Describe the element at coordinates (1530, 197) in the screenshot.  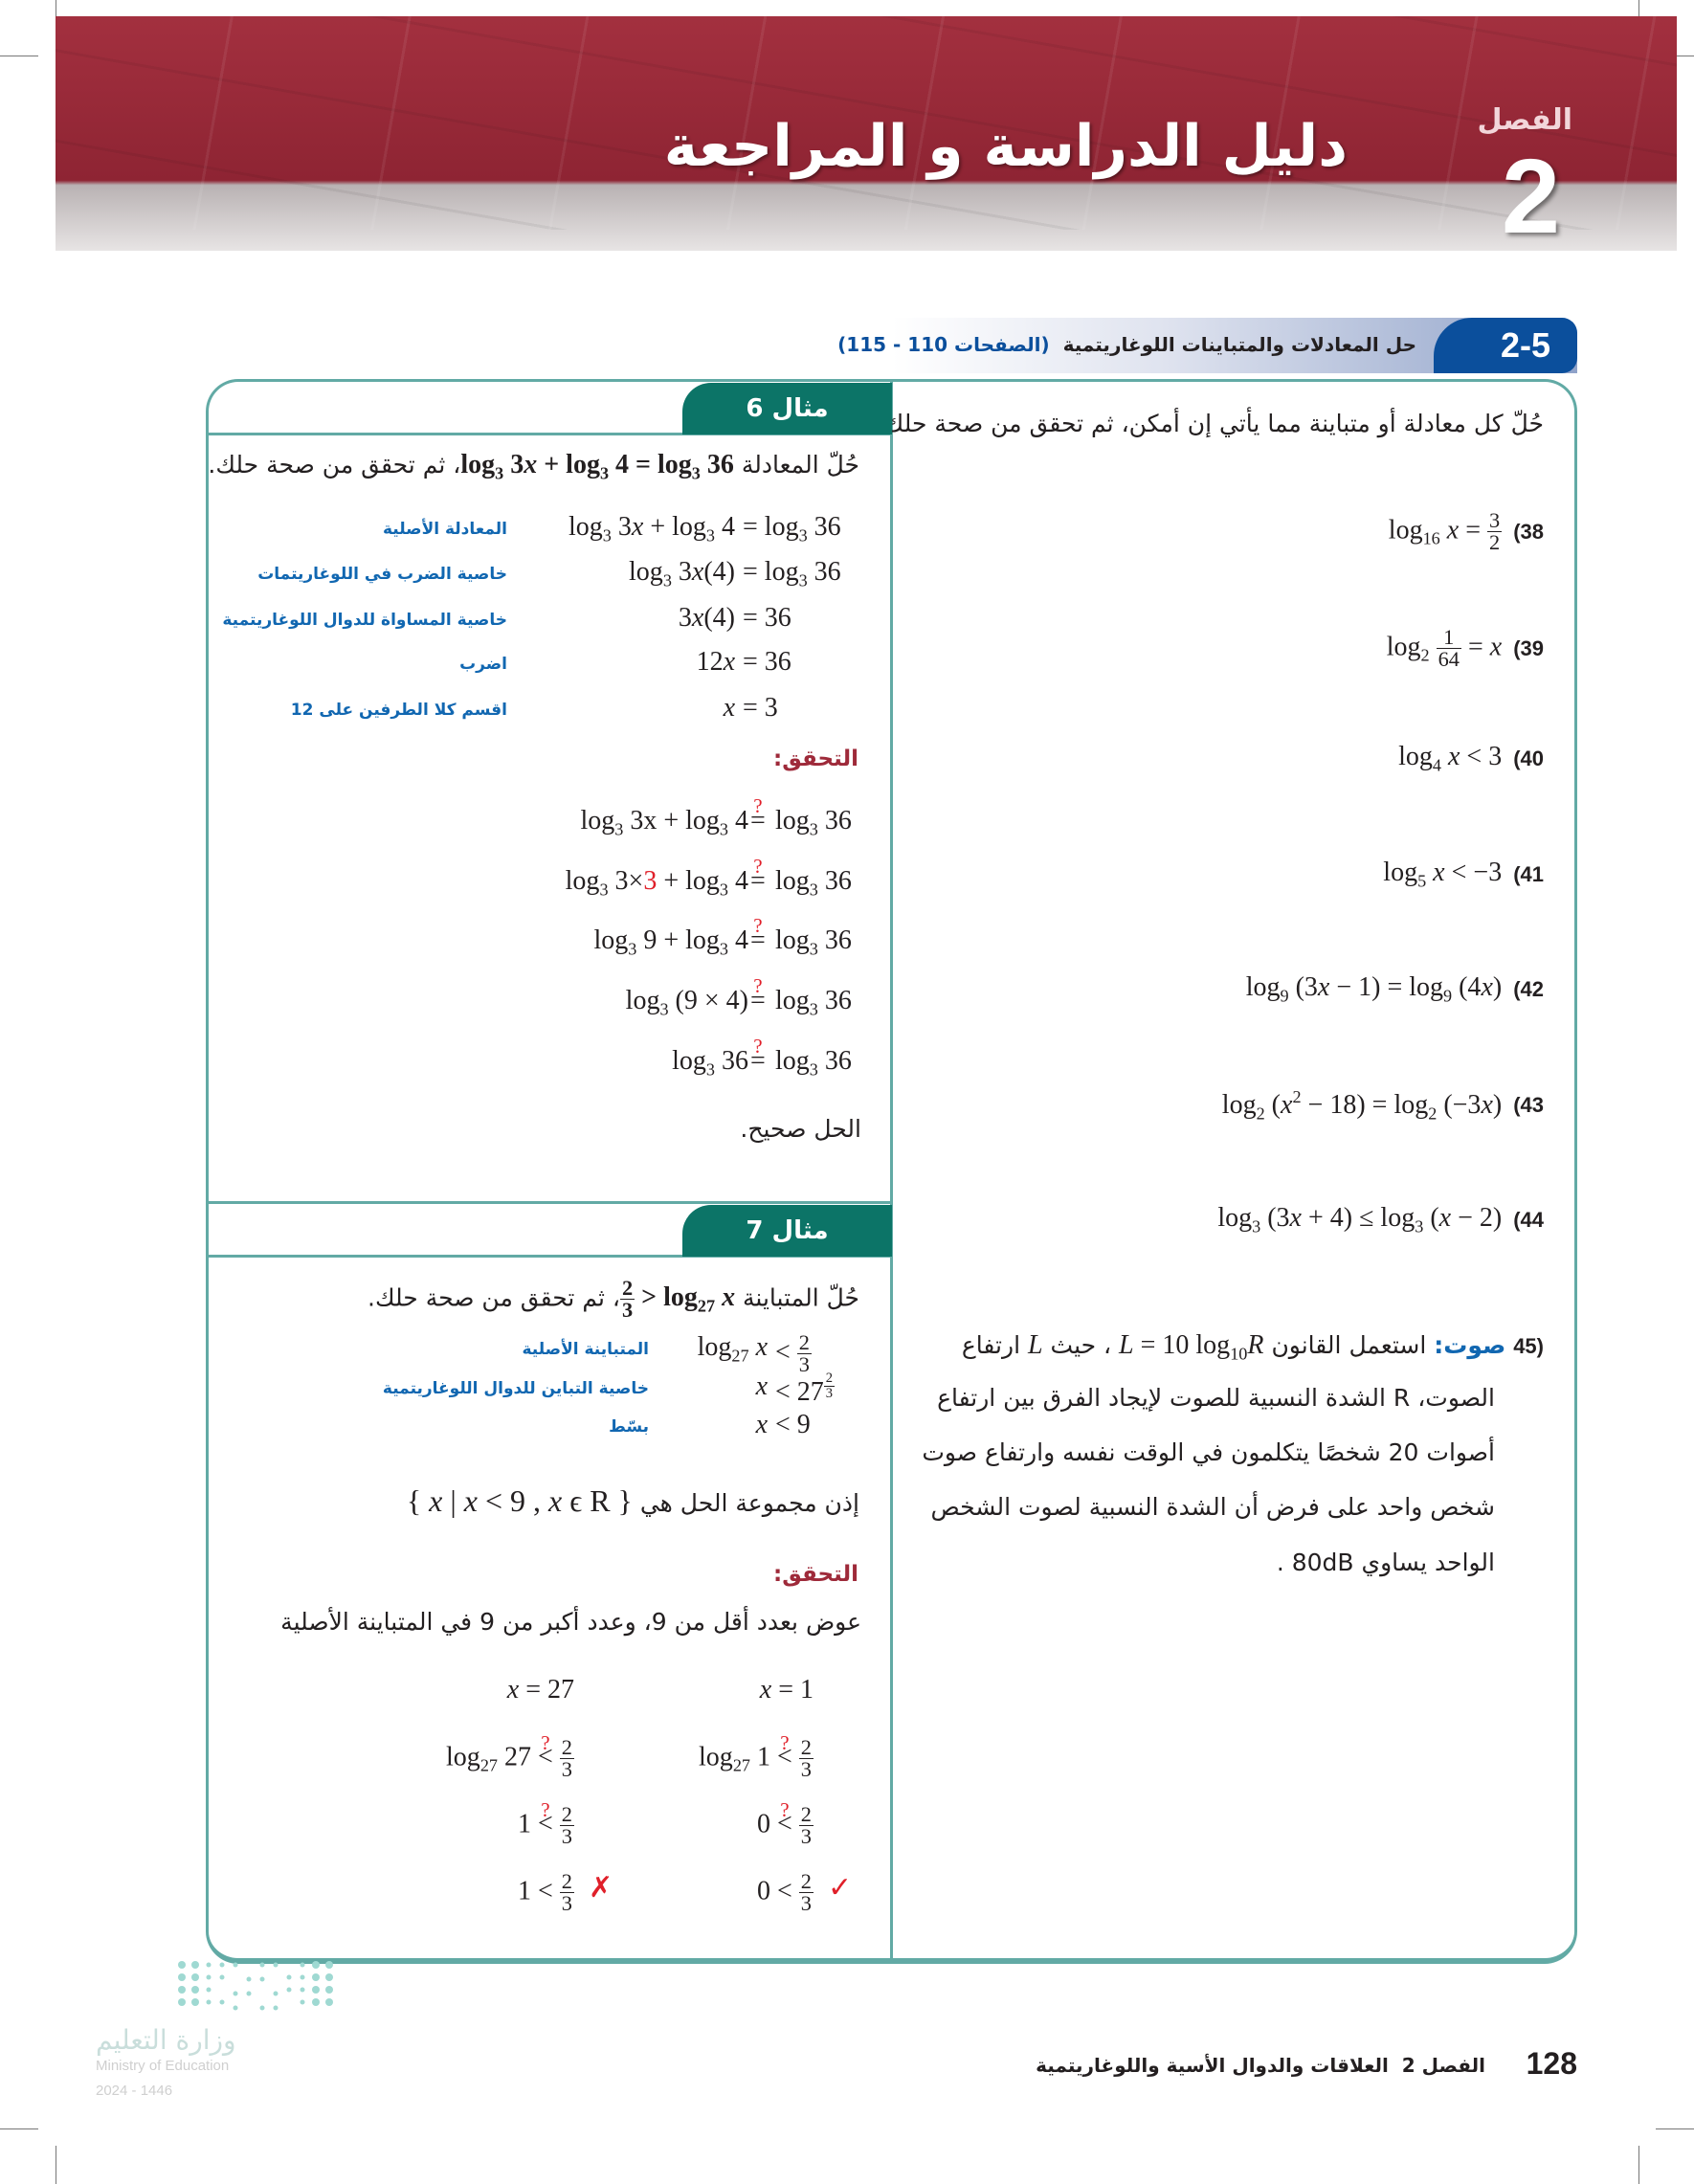
I see `chapter-number: 2` at that location.